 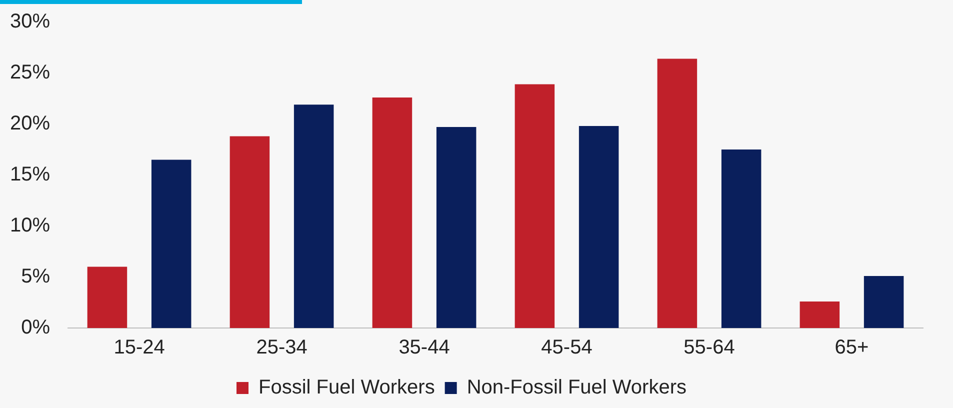 I want to click on x-tick-label: 25-34, so click(x=282, y=347).